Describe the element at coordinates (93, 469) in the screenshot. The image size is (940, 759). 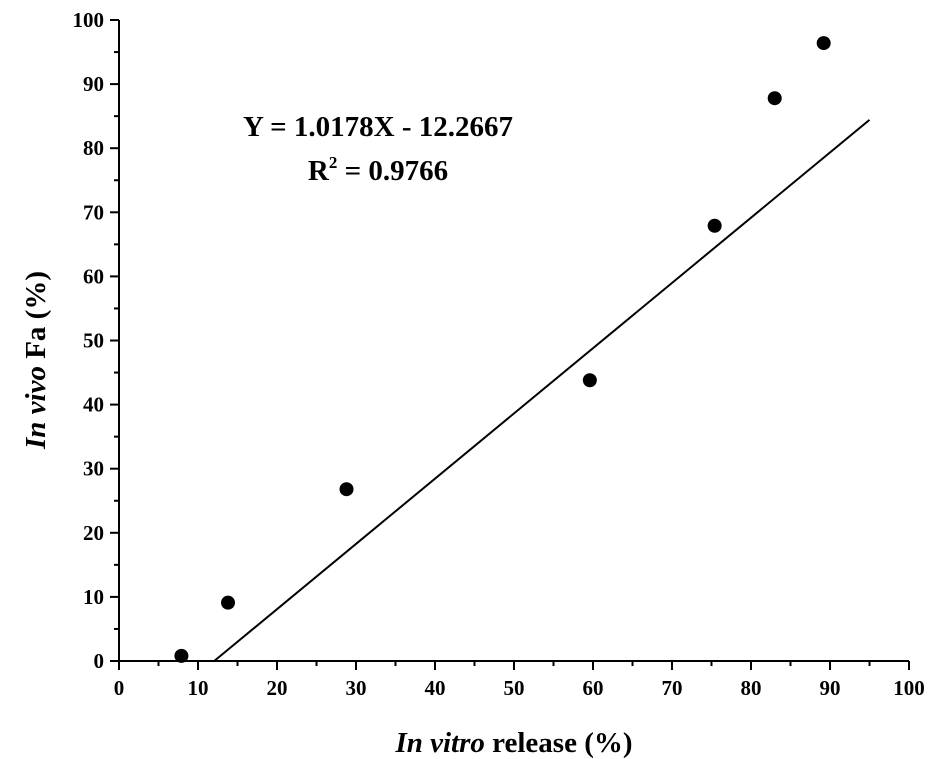
I see `y-tick-label: 30` at that location.